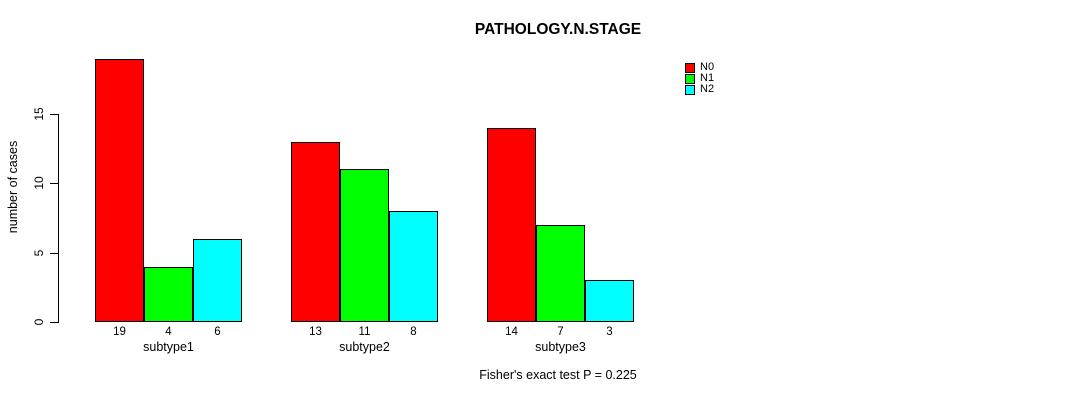  Describe the element at coordinates (39, 322) in the screenshot. I see `y-axis-tick-label: 0` at that location.